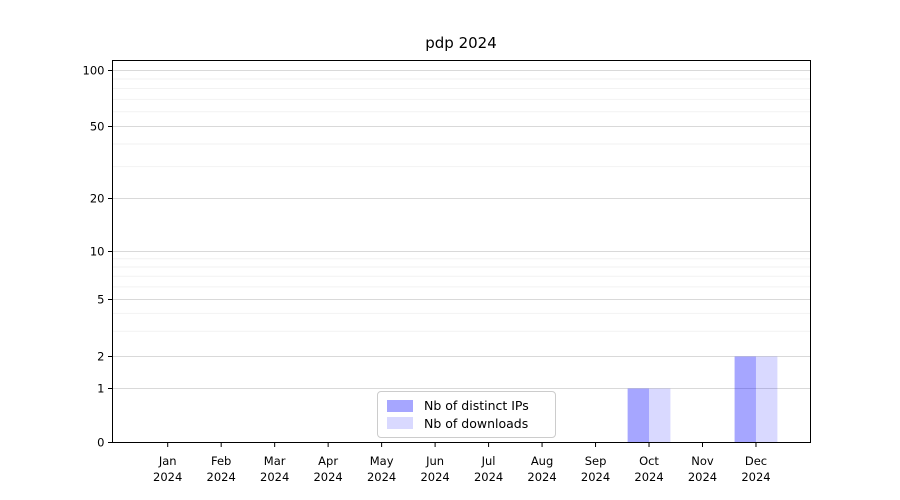  Describe the element at coordinates (660, 415) in the screenshot. I see `bar-nb-of-downloads-oct` at that location.